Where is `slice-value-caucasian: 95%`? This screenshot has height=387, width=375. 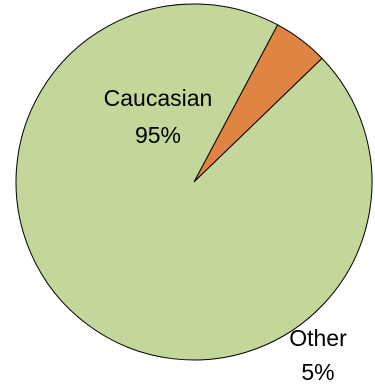
slice-value-caucasian: 95% is located at coordinates (158, 135).